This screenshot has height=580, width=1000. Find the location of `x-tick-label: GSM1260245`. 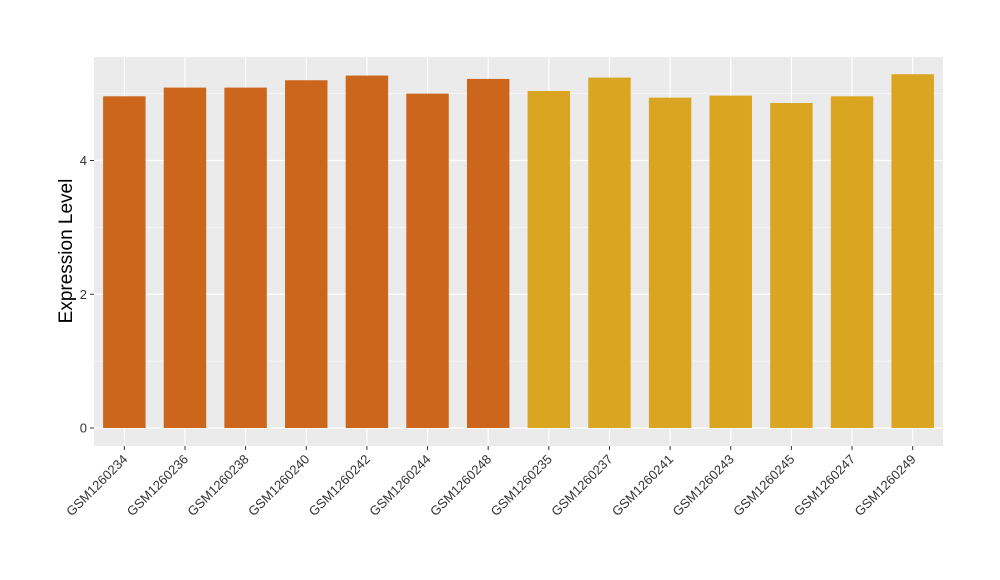

x-tick-label: GSM1260245 is located at coordinates (763, 485).